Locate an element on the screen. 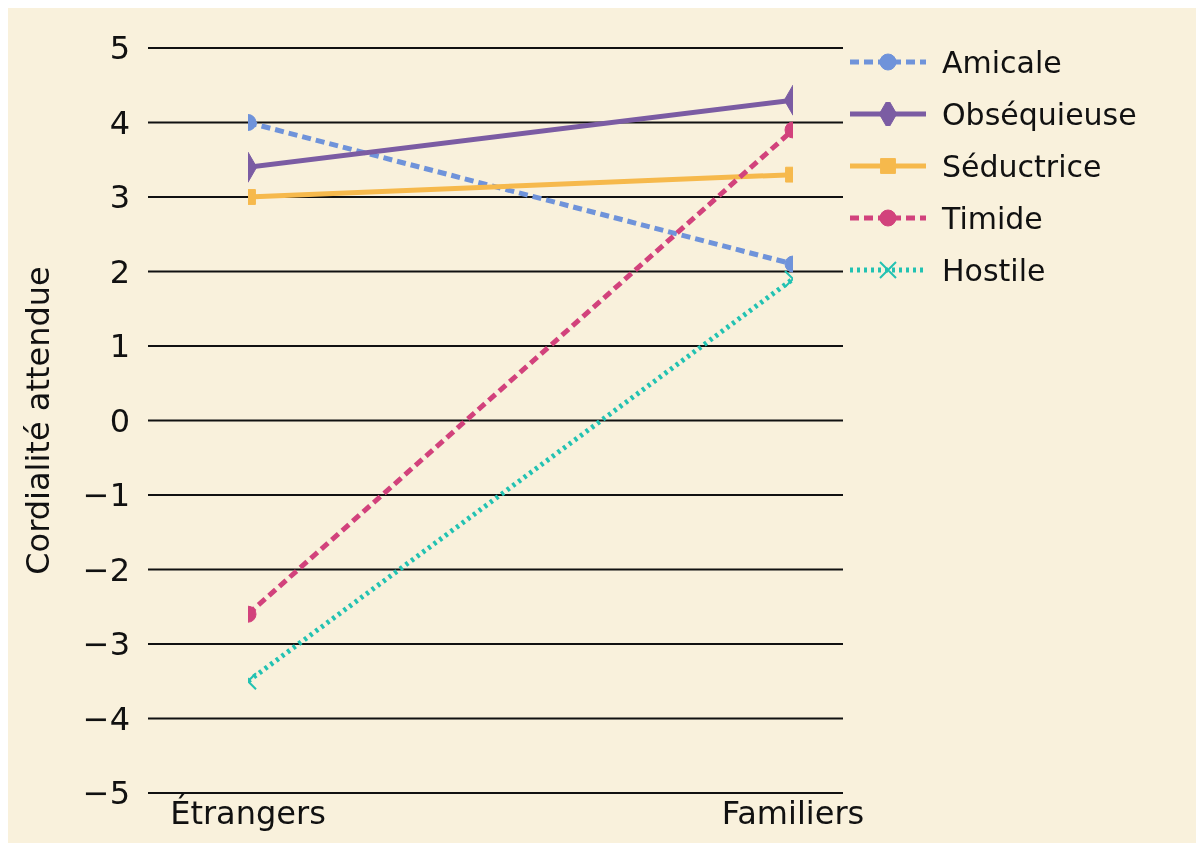  legend-label: Timide is located at coordinates (992, 218).